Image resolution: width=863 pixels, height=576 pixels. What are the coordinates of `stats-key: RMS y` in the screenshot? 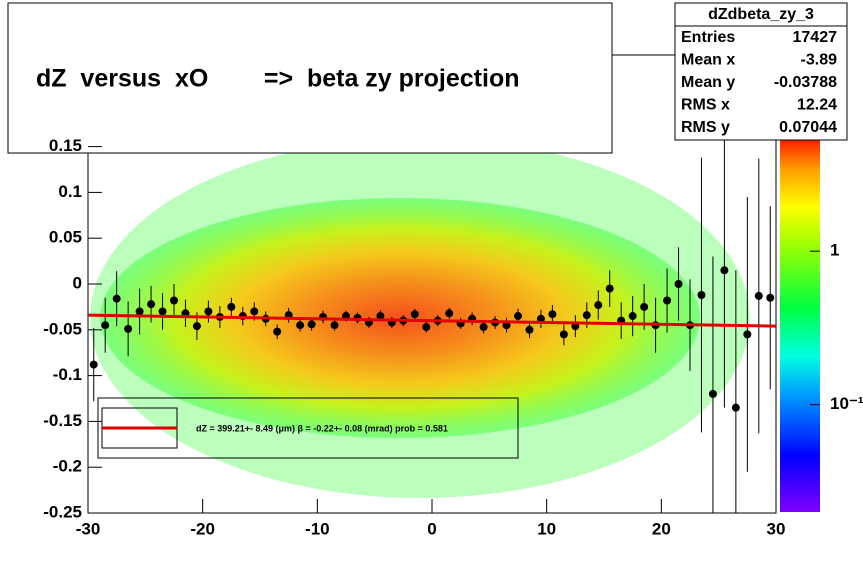 It's located at (705, 127).